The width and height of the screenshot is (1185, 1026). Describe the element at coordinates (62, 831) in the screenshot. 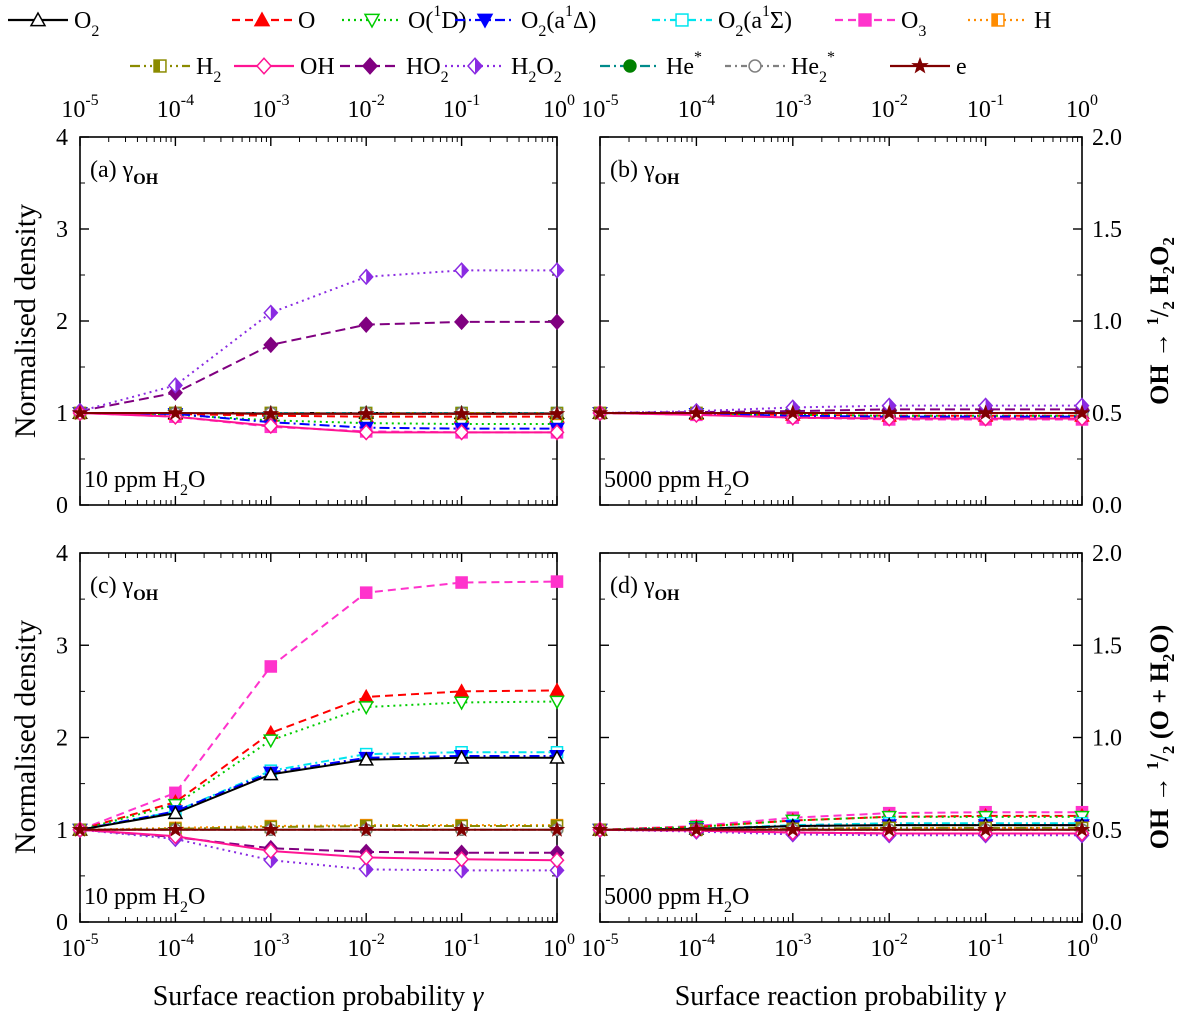

I see `y-tick-label: 1` at that location.